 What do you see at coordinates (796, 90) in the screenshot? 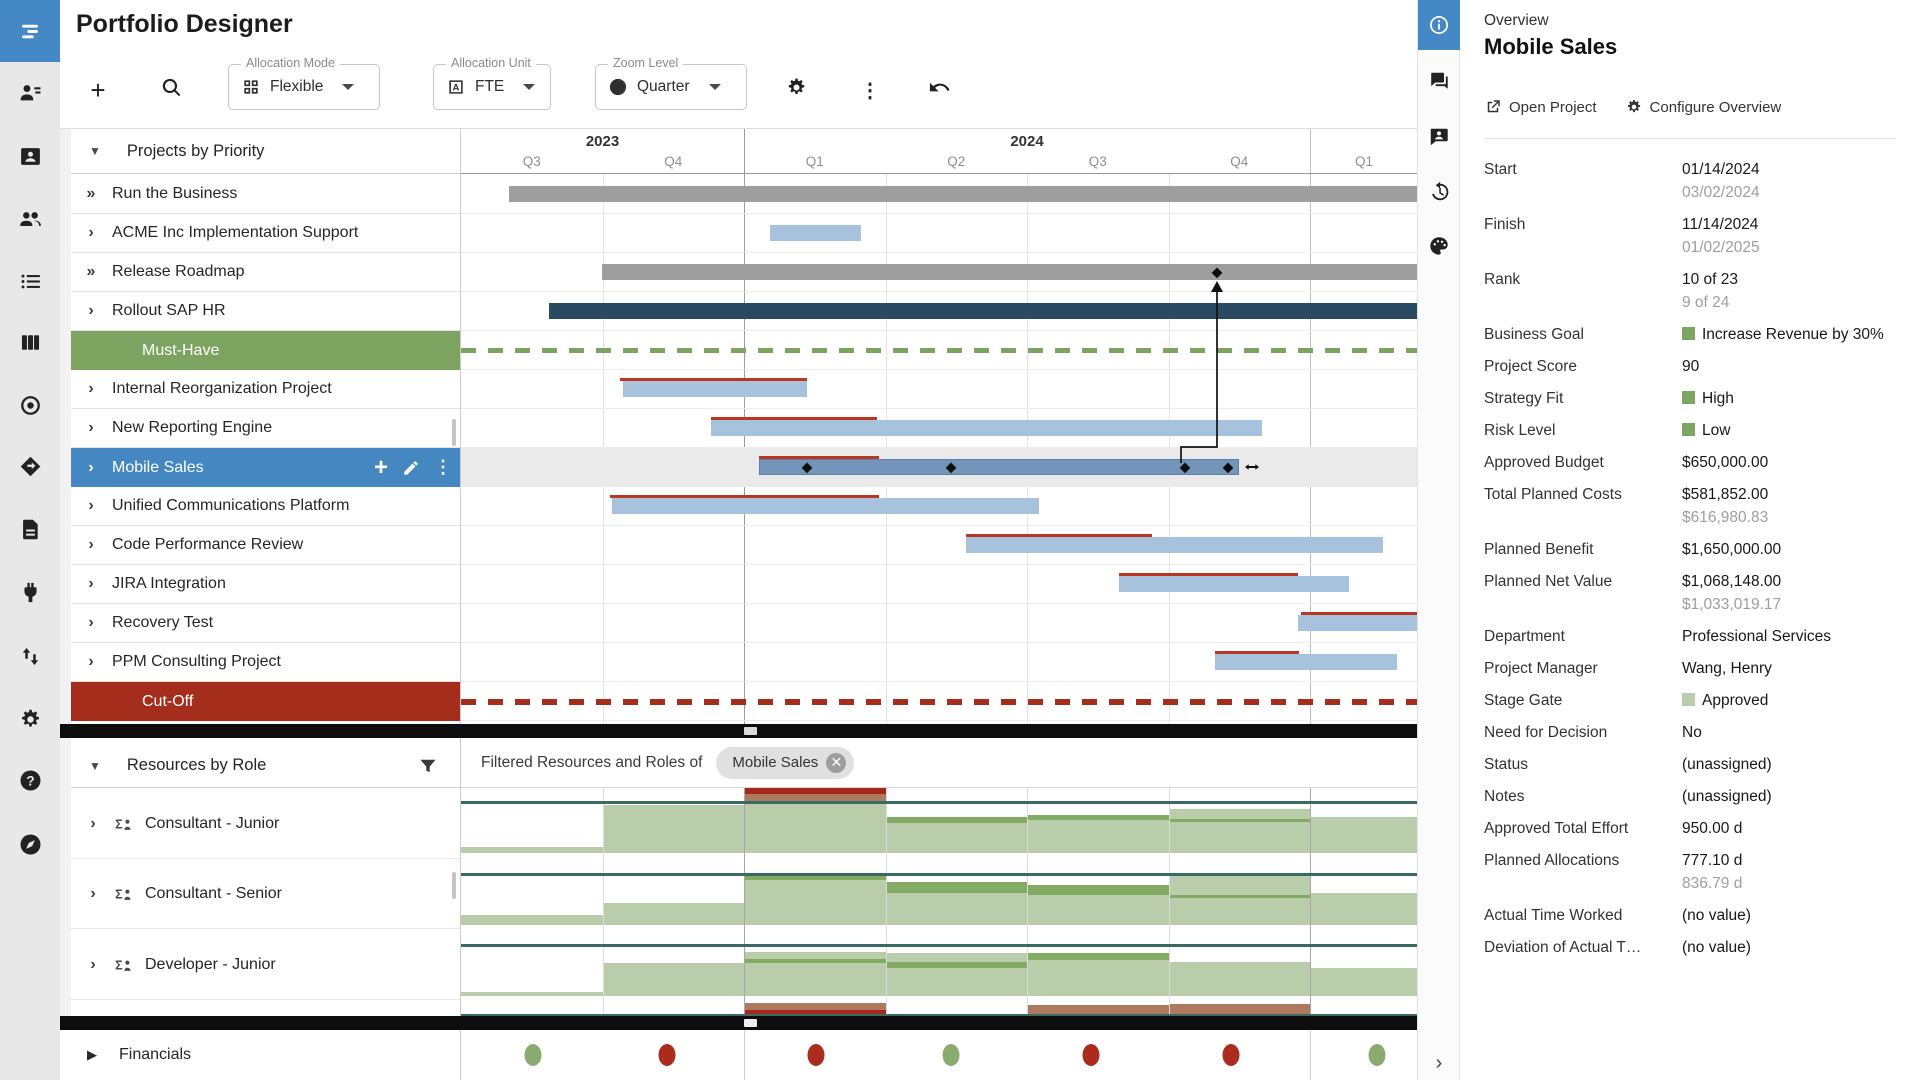
I see `settings-button` at bounding box center [796, 90].